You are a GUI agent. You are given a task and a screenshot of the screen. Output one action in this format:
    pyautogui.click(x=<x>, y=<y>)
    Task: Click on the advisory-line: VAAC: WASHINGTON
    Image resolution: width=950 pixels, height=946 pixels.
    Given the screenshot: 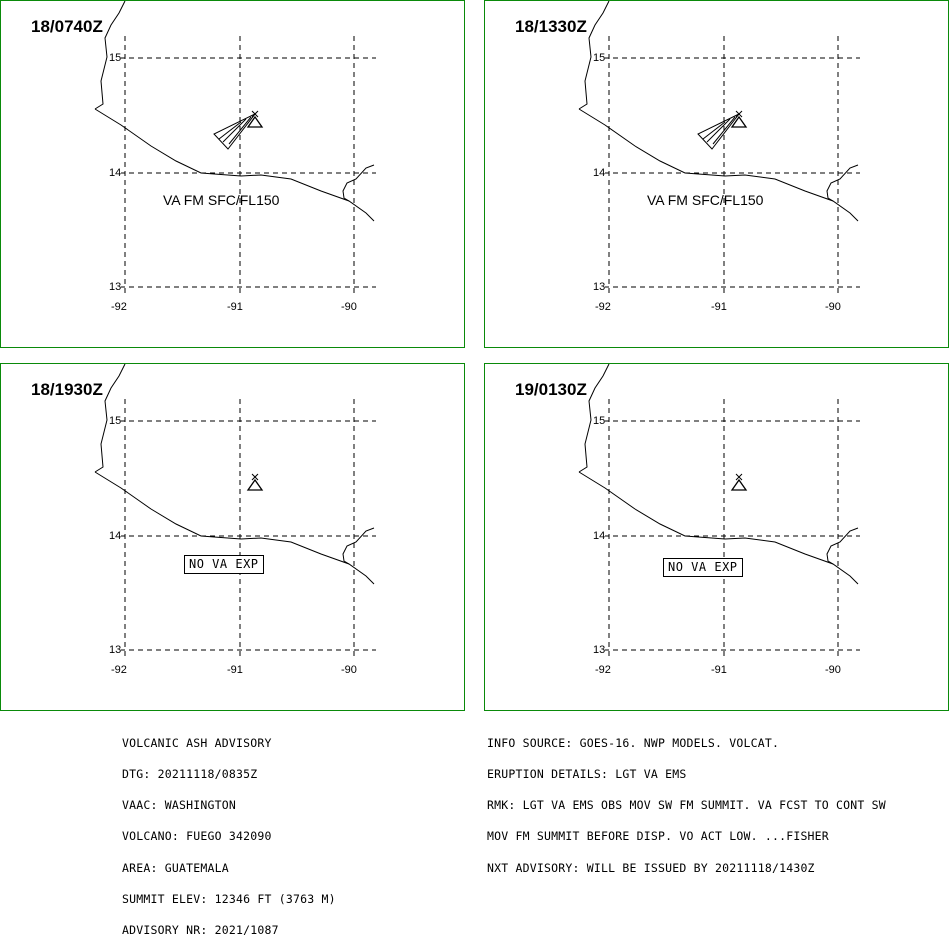 What is the action you would take?
    pyautogui.click(x=179, y=805)
    